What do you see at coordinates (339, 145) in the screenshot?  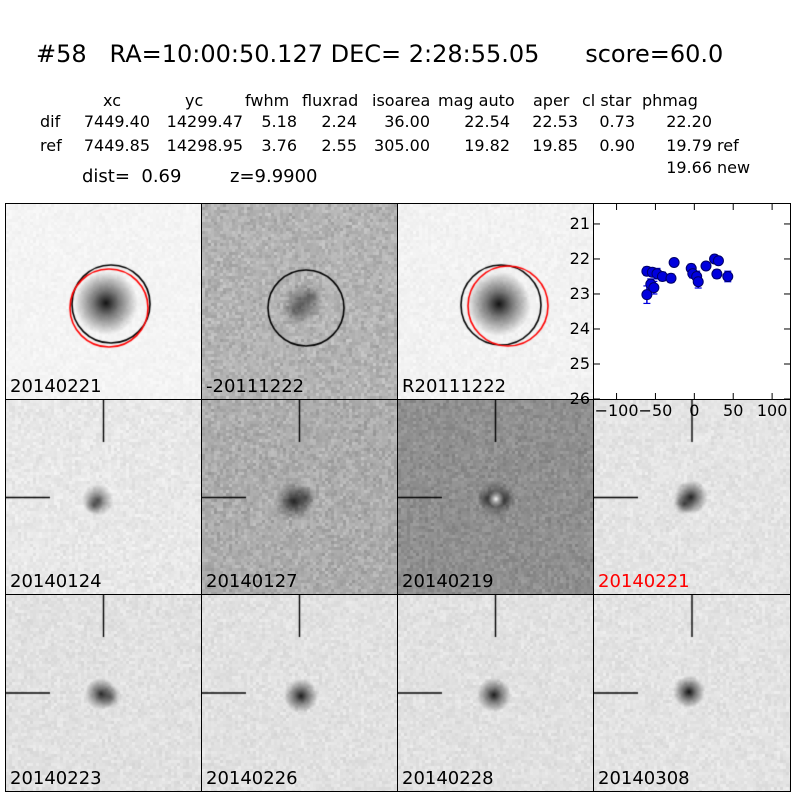 I see `cell-fluxrad: 2.55` at bounding box center [339, 145].